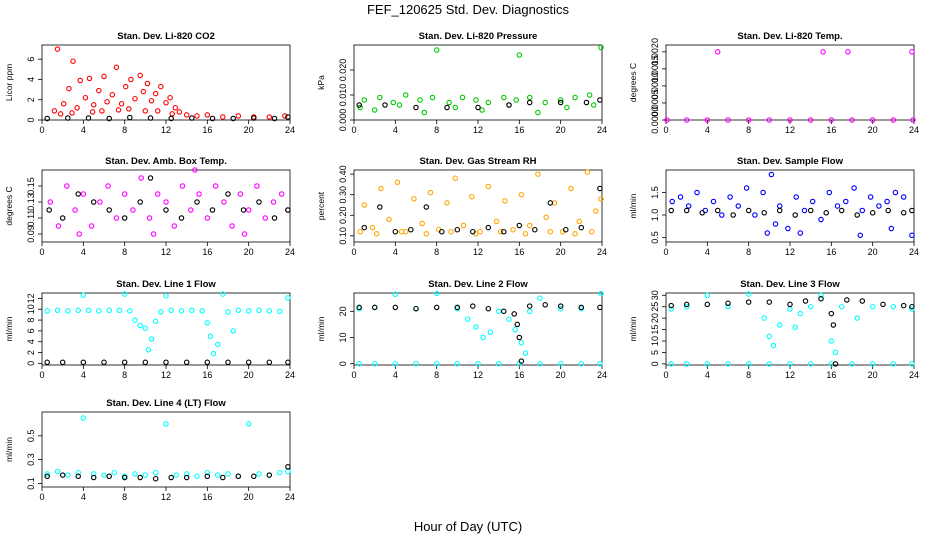 The image size is (936, 540). I want to click on y-tick-label: 8, so click(31, 320).